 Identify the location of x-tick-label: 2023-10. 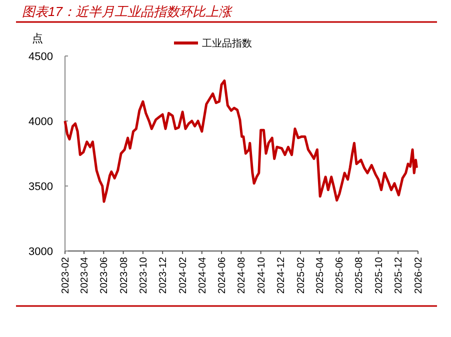
(144, 275).